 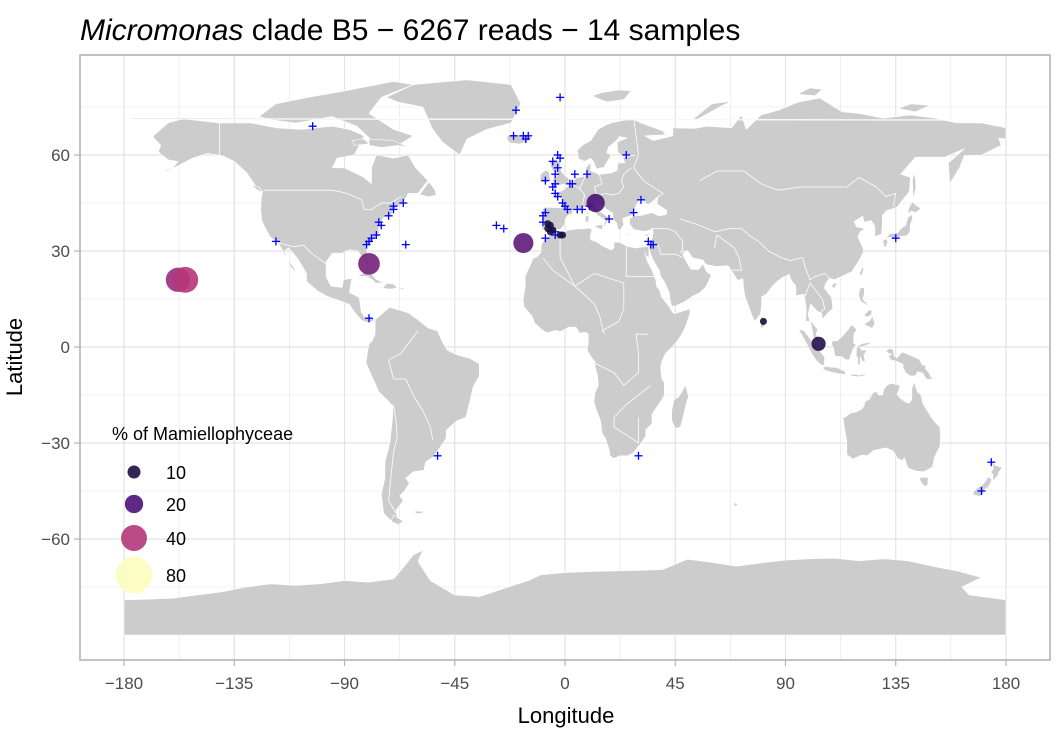 What do you see at coordinates (176, 473) in the screenshot?
I see `legend-label: 10` at bounding box center [176, 473].